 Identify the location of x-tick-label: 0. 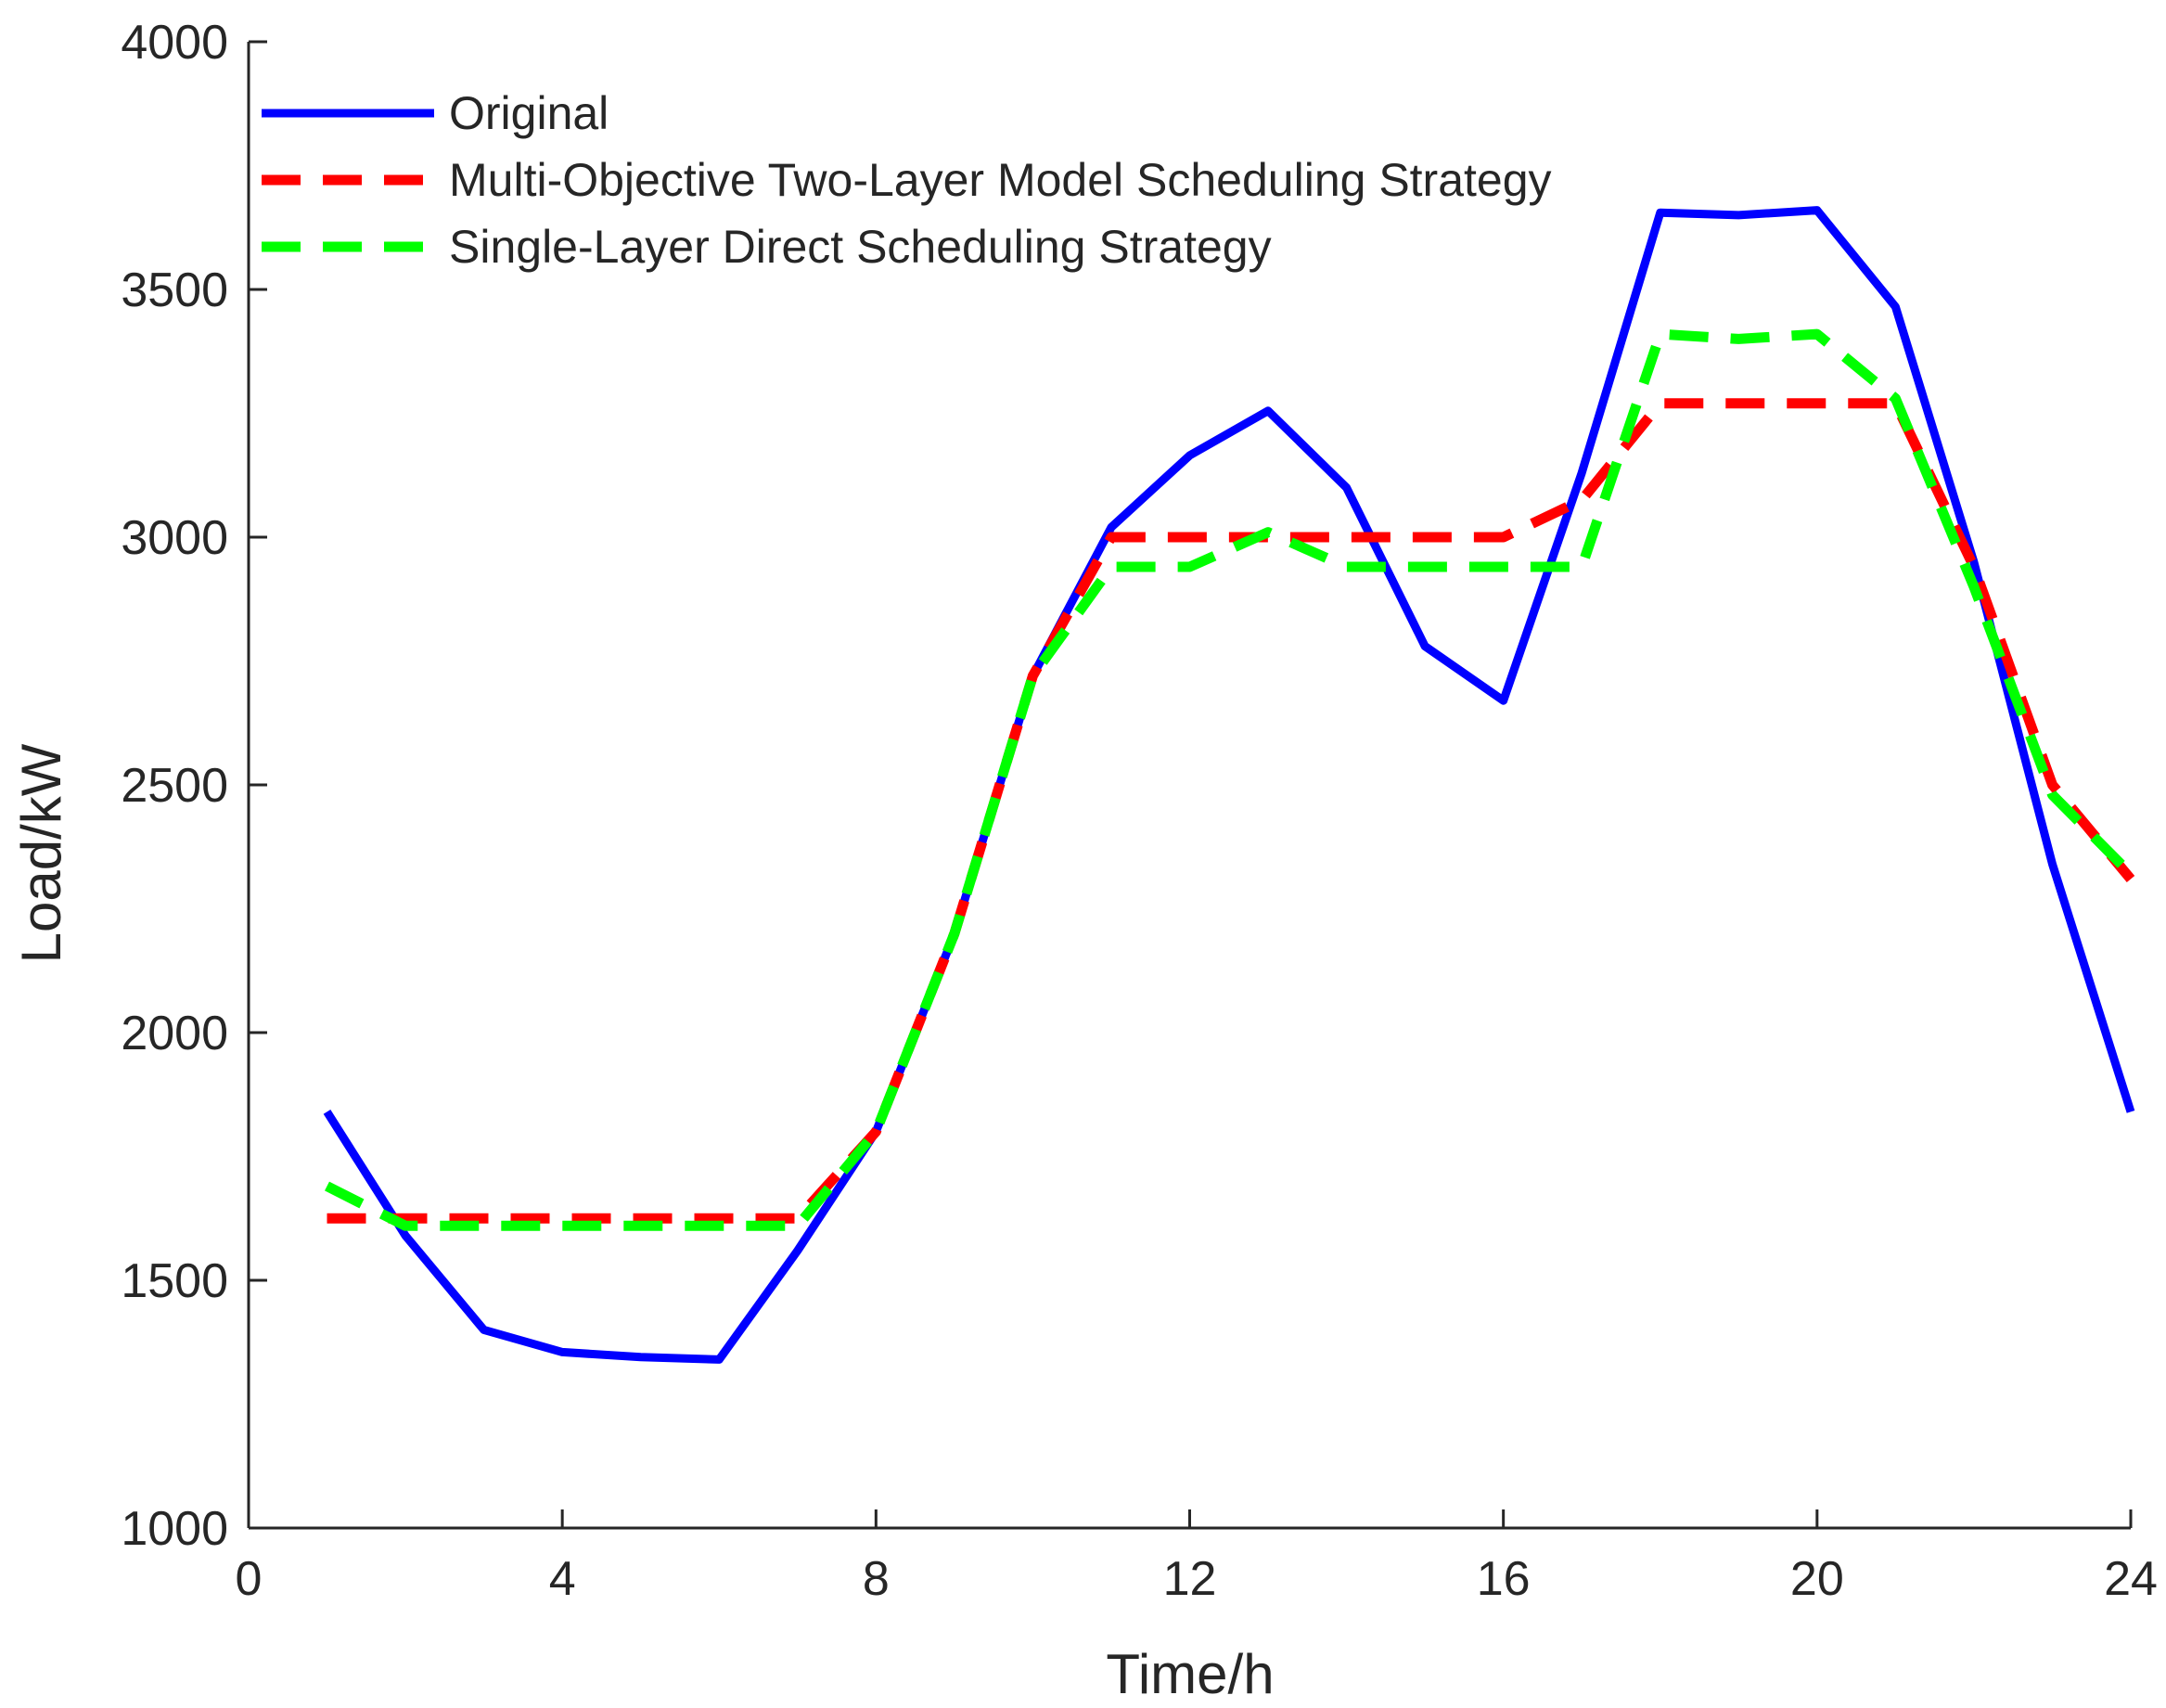
(249, 1579).